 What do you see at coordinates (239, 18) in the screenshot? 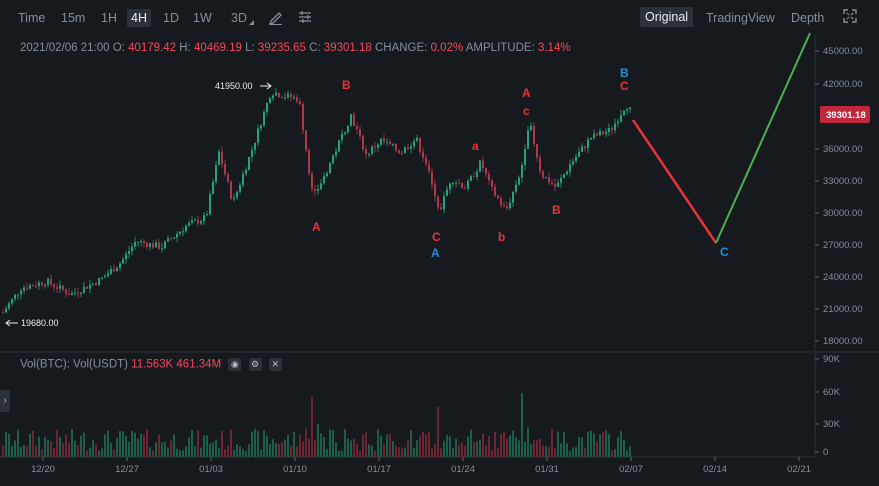
I see `interval-3d: 3D` at bounding box center [239, 18].